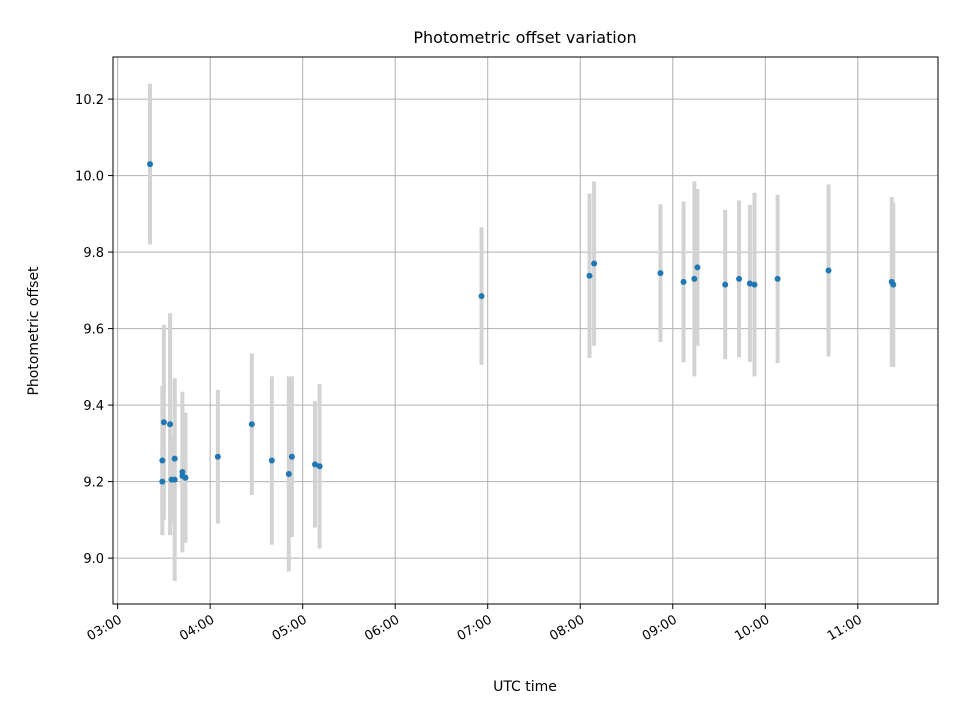  What do you see at coordinates (89, 177) in the screenshot?
I see `y-tick-label: 10.0` at bounding box center [89, 177].